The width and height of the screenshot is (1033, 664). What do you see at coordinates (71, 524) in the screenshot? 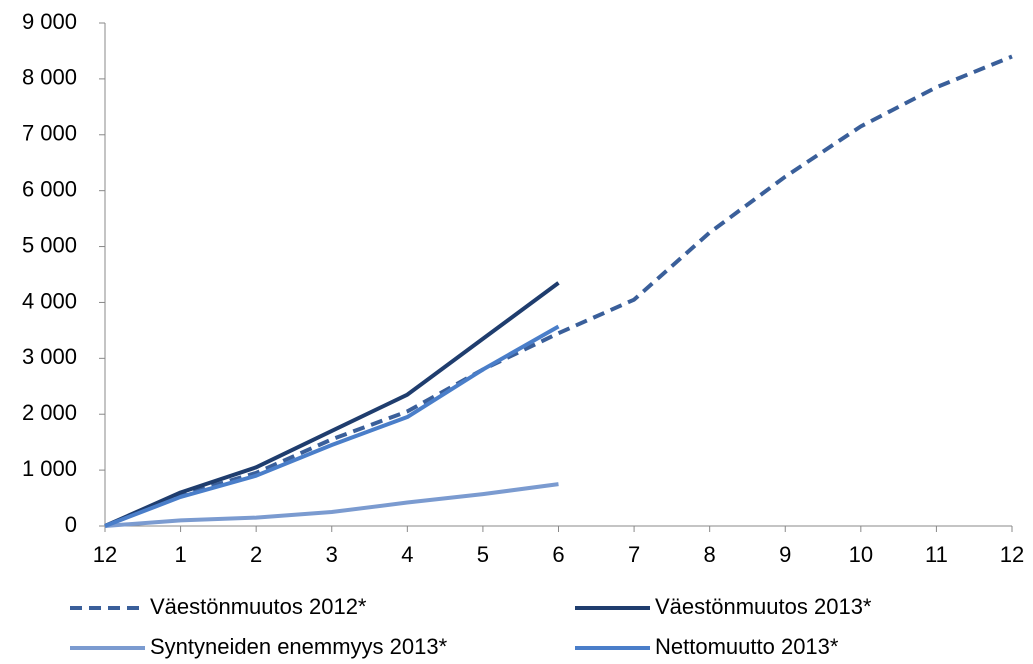
I see `y-tick-label: 0` at bounding box center [71, 524].